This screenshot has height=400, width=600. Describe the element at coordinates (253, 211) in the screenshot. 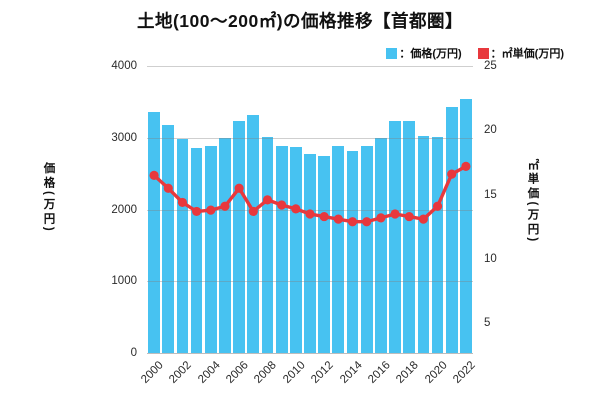

I see `data-point-2007` at that location.